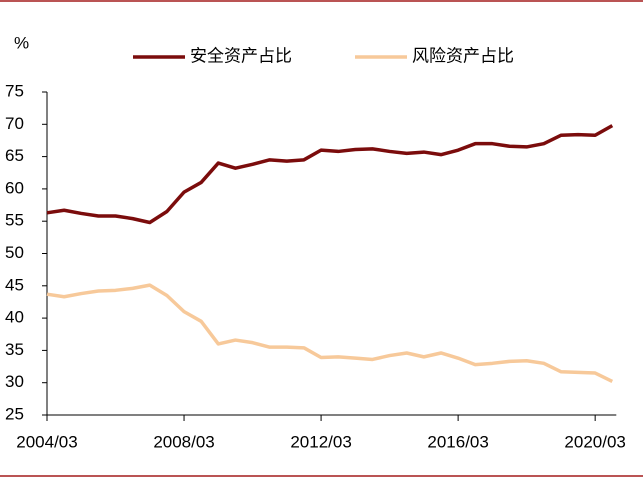  I want to click on x-tick-label: 2020/03, so click(594, 441).